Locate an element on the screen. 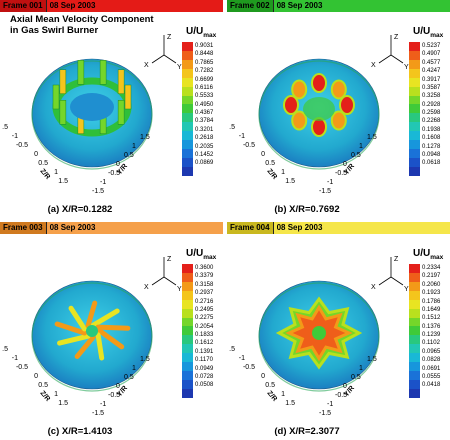 Image resolution: width=450 pixels, height=440 pixels. legend-value: 0.1391 is located at coordinates (204, 351).